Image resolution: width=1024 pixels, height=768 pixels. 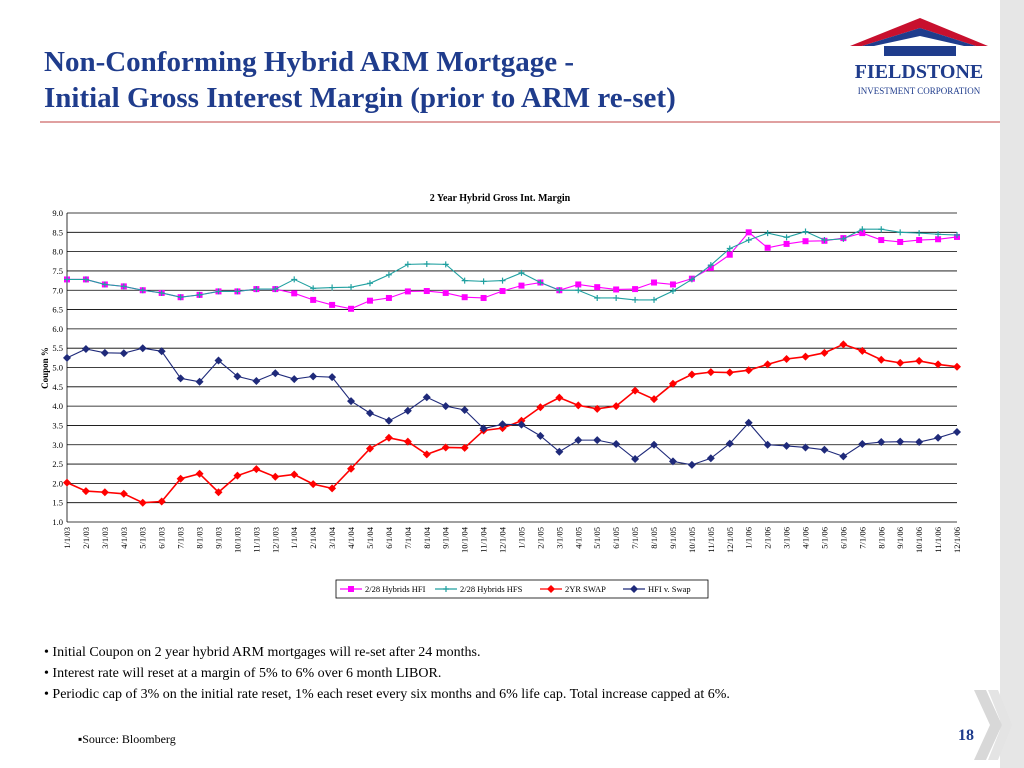 What do you see at coordinates (806, 538) in the screenshot?
I see `x-tick-label: 4/1/06` at bounding box center [806, 538].